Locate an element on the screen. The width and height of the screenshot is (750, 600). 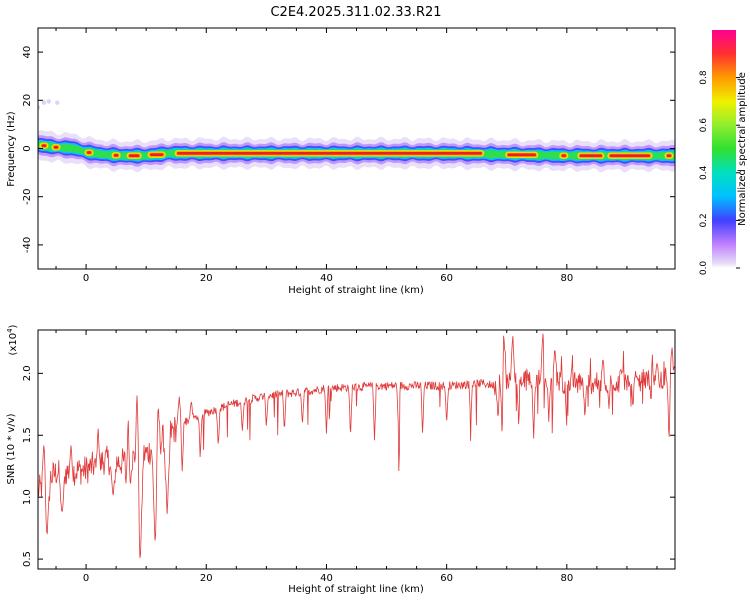
spectrogram-x-axis-label: Height of straight line (km) is located at coordinates (356, 290).